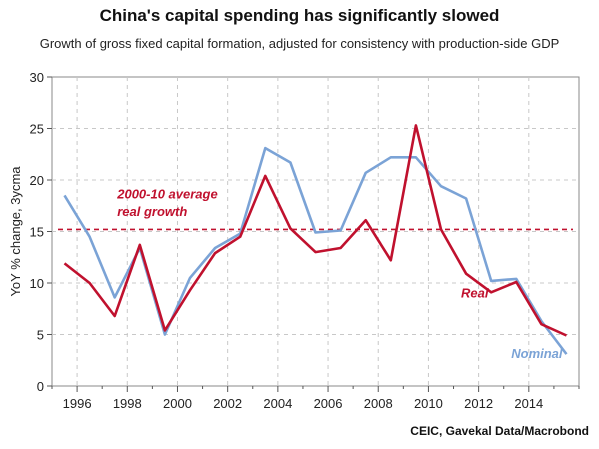 This screenshot has height=449, width=599. I want to click on x-tick-label: 2004, so click(277, 403).